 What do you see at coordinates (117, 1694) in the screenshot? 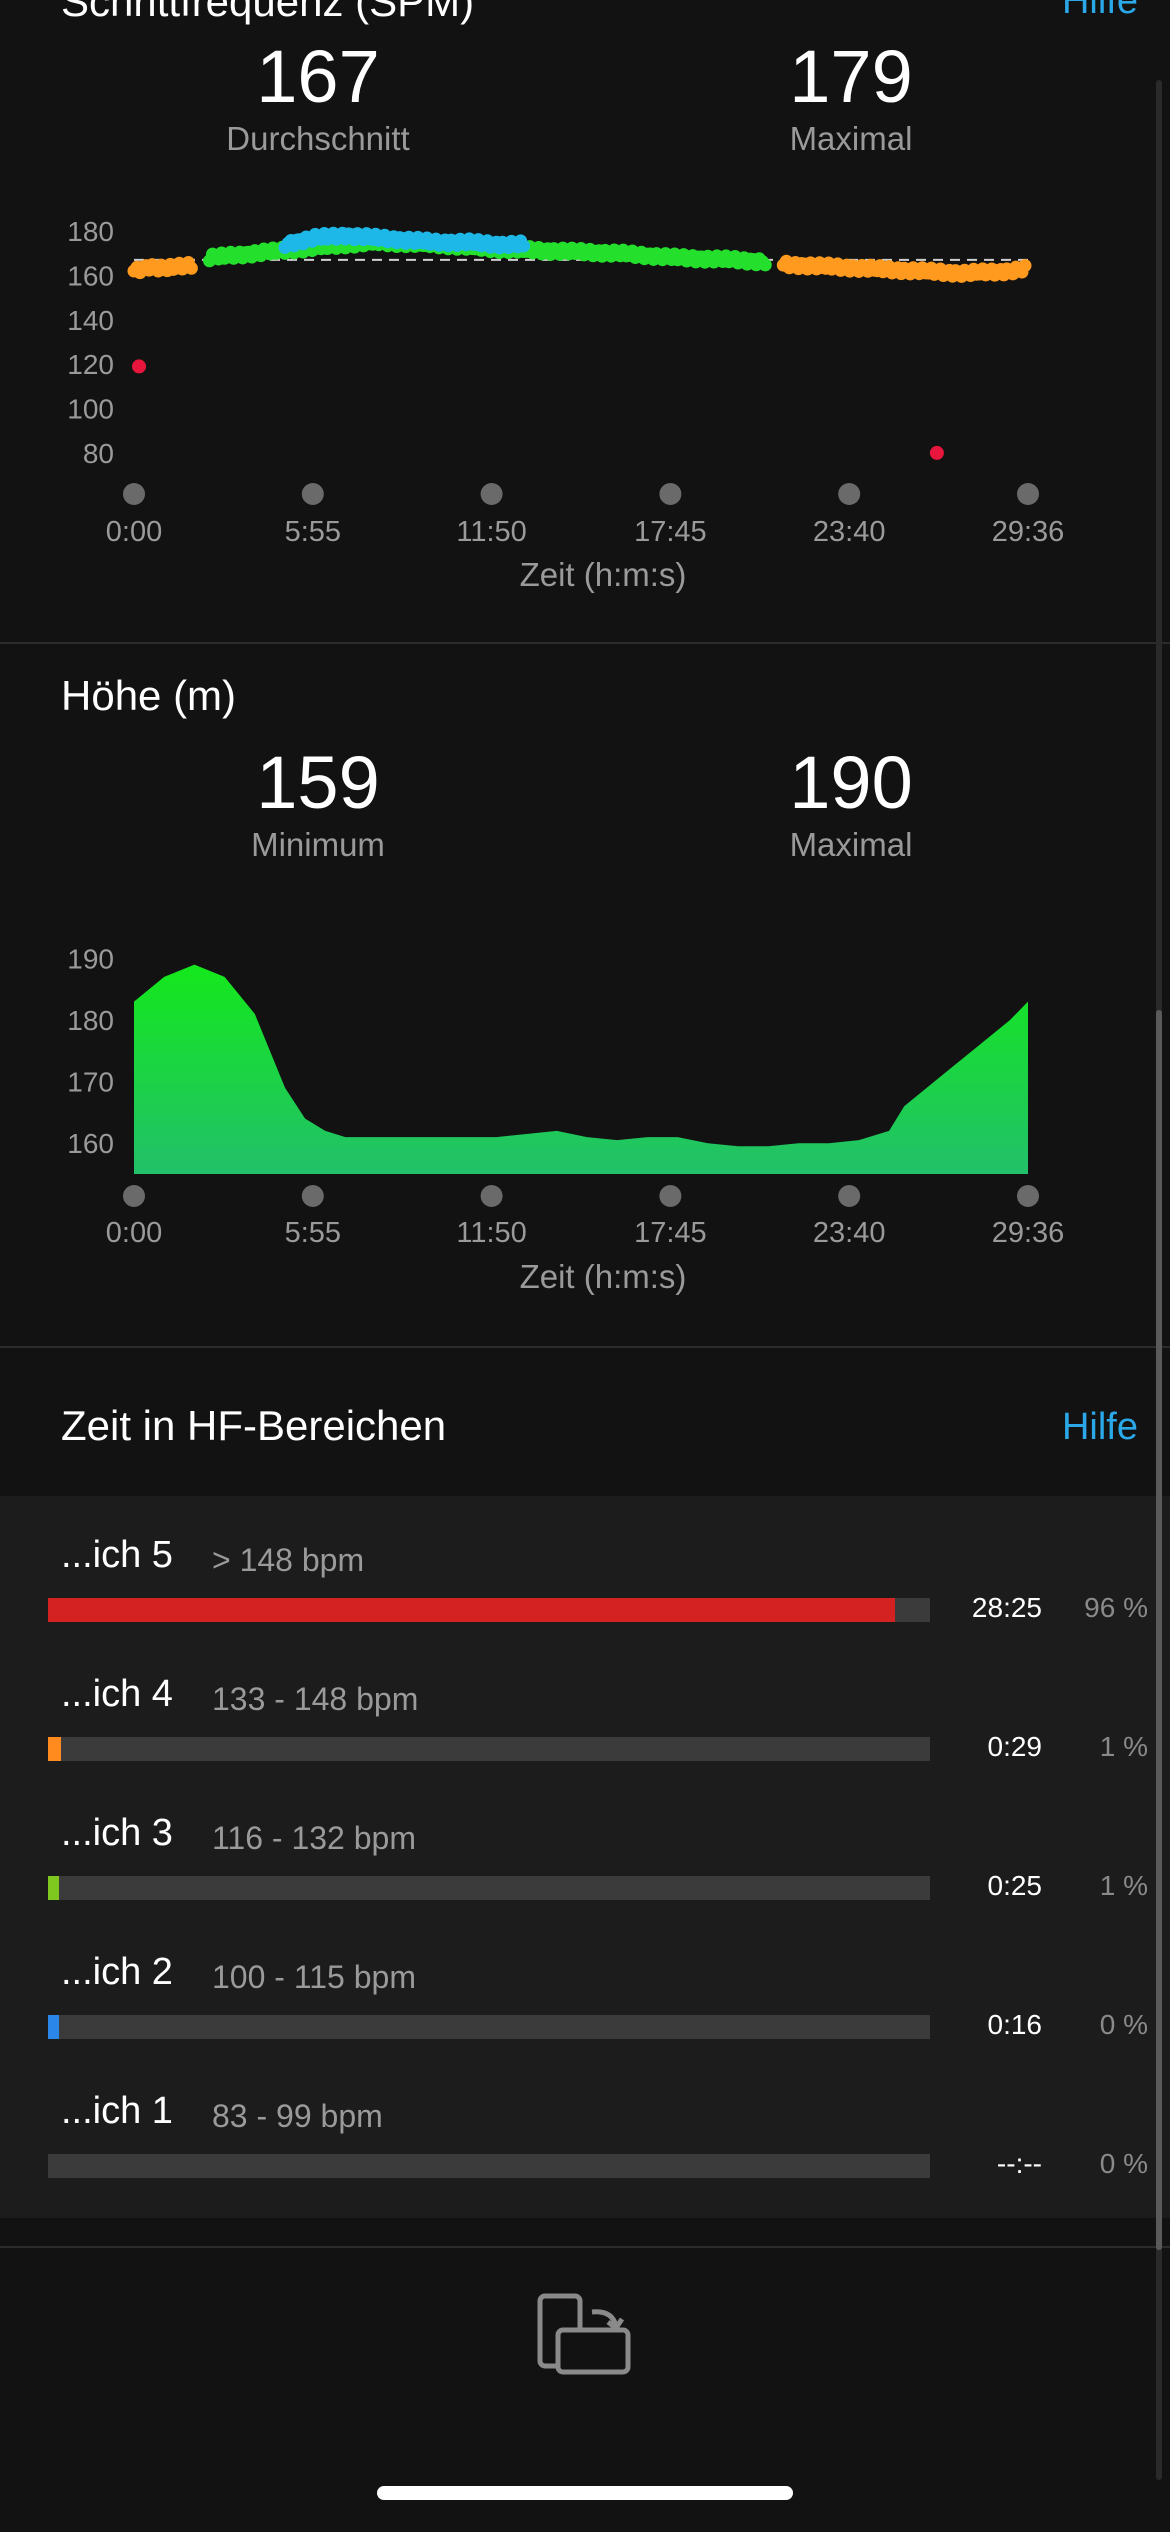
I see `zone-name: ...ich 4` at bounding box center [117, 1694].